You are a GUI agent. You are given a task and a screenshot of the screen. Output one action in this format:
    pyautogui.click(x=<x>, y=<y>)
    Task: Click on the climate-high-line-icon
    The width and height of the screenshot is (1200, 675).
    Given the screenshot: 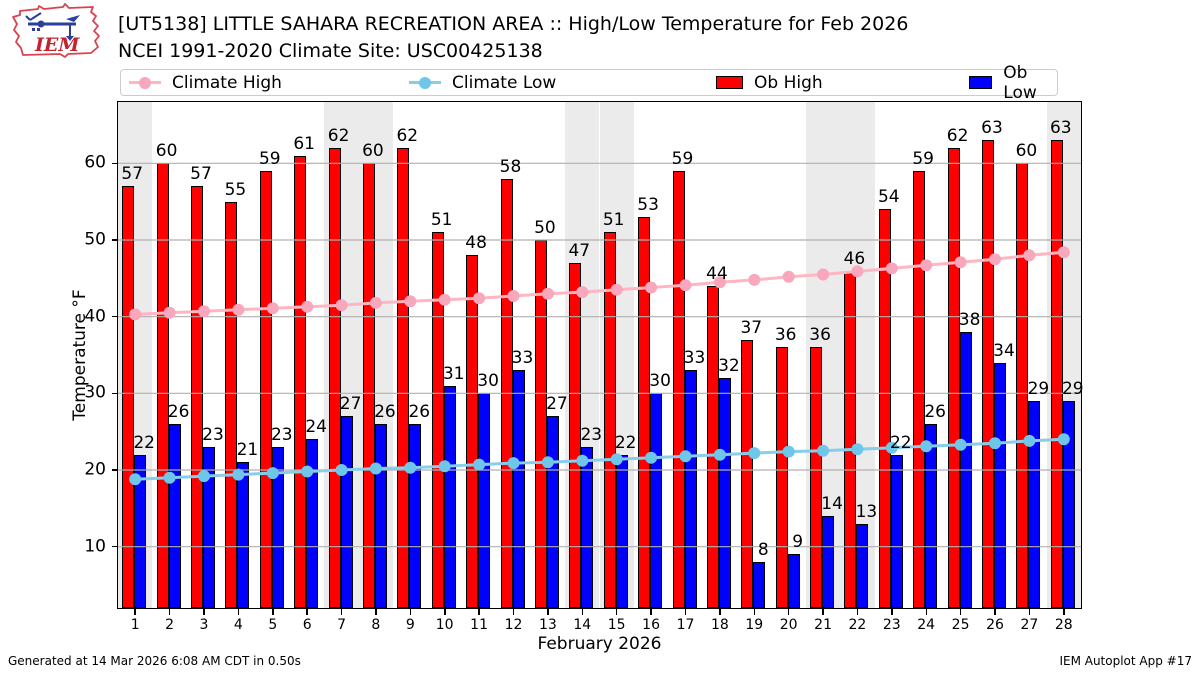 What is the action you would take?
    pyautogui.click(x=145, y=82)
    